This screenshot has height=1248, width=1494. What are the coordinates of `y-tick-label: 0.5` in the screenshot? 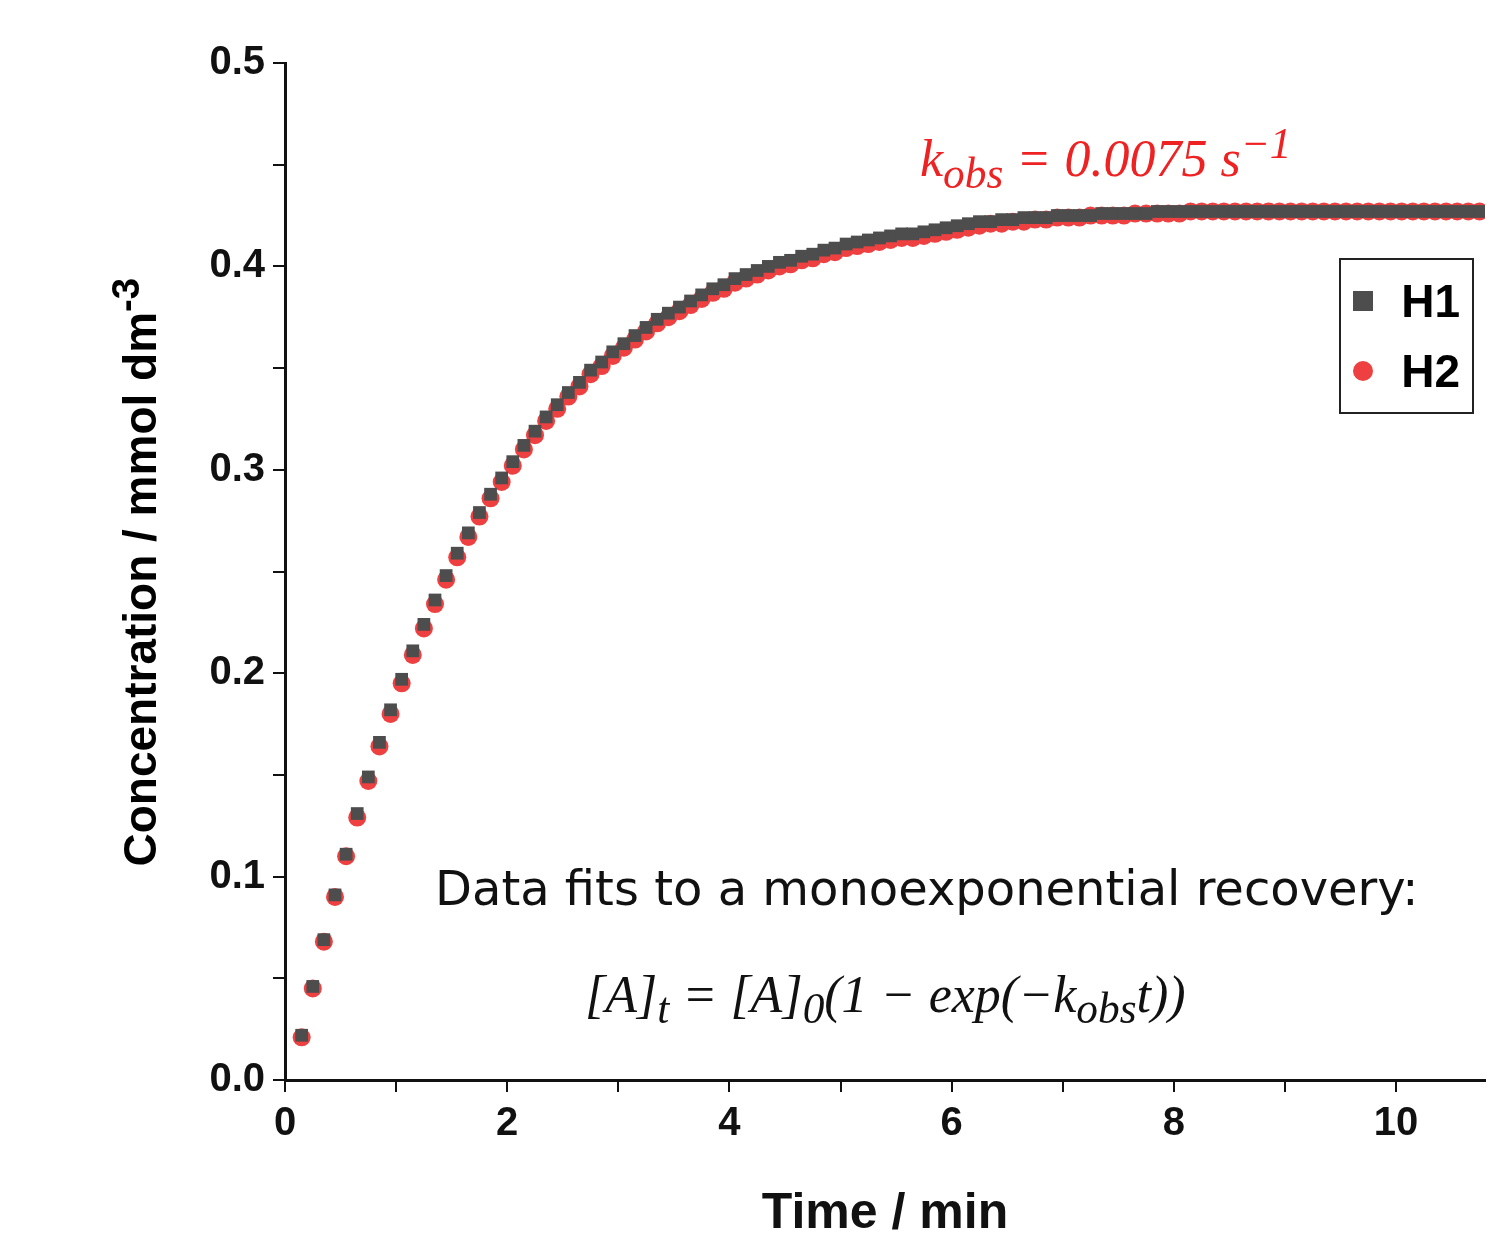 It's located at (237, 60).